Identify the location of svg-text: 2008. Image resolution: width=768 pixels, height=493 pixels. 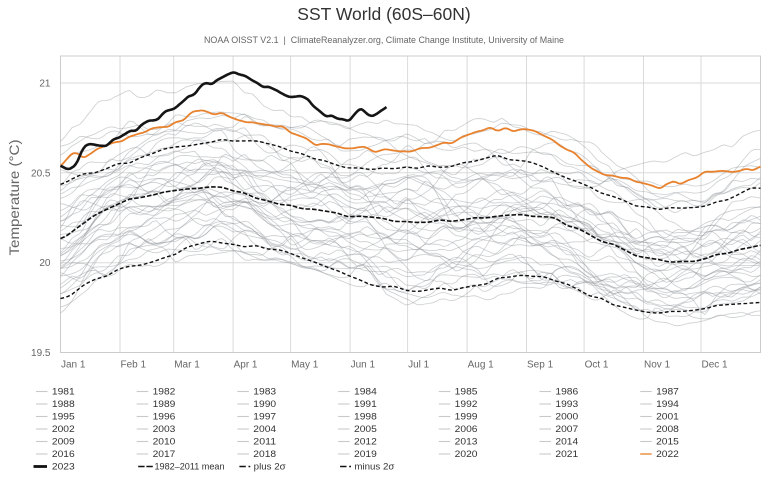
(667, 429).